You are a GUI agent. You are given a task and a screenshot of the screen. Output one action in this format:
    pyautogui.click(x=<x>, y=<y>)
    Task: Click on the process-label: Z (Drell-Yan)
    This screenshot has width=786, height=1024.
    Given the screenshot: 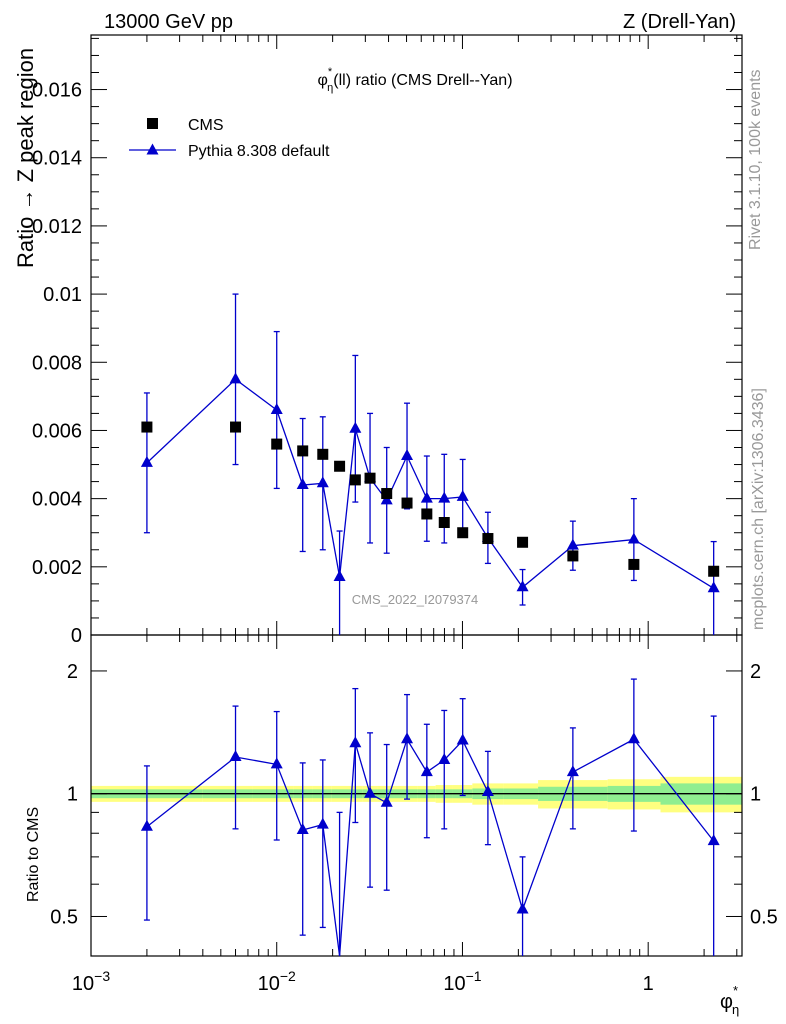 What is the action you would take?
    pyautogui.click(x=679, y=22)
    